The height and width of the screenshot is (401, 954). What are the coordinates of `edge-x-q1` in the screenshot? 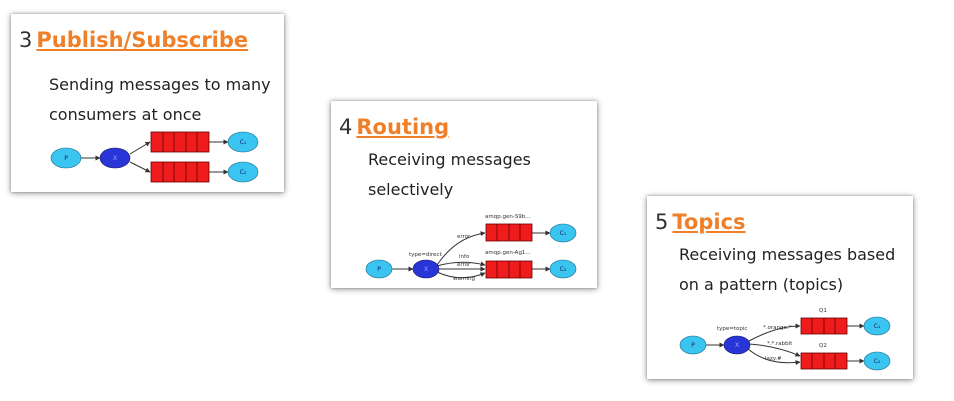 It's located at (140, 148).